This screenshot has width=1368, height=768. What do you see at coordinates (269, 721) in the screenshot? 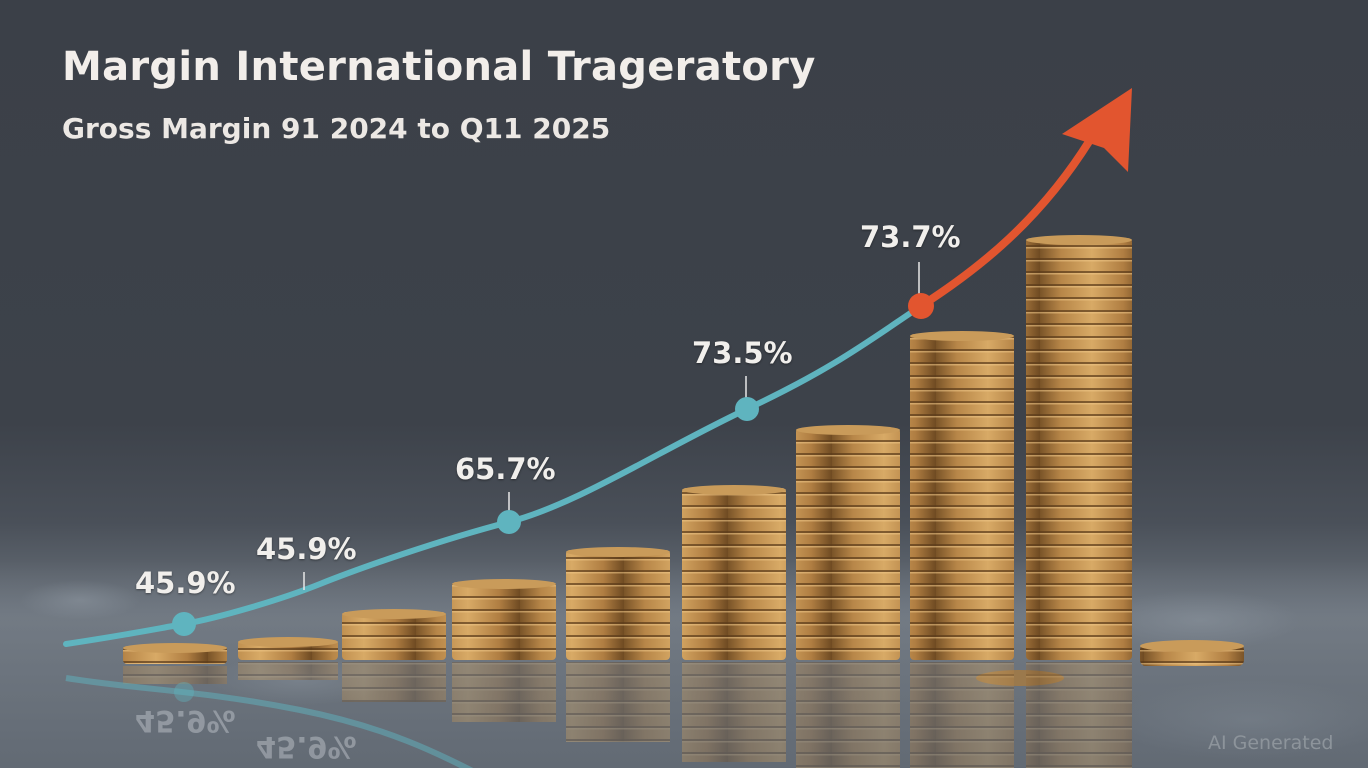
I see `trend-line-reflection` at bounding box center [269, 721].